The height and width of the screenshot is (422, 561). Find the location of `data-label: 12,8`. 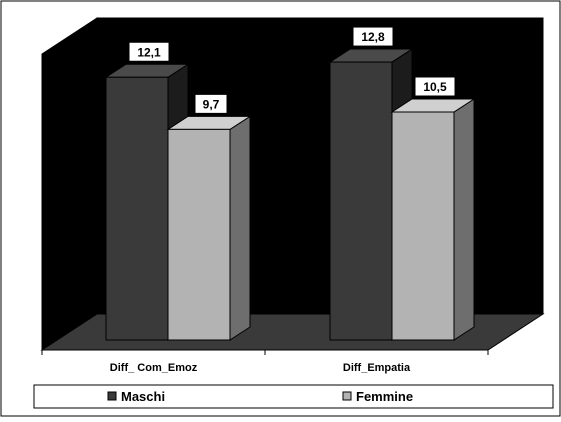

data-label: 12,8 is located at coordinates (373, 37).